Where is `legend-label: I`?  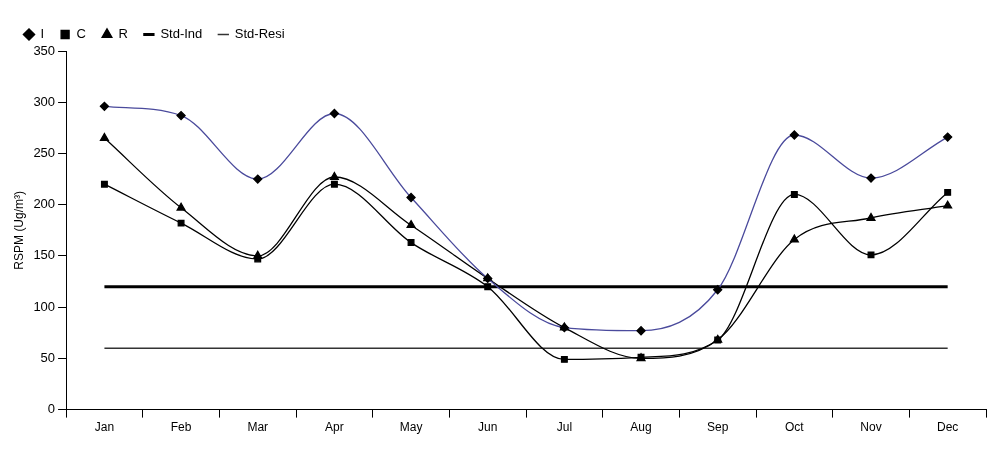
legend-label: I is located at coordinates (42, 34).